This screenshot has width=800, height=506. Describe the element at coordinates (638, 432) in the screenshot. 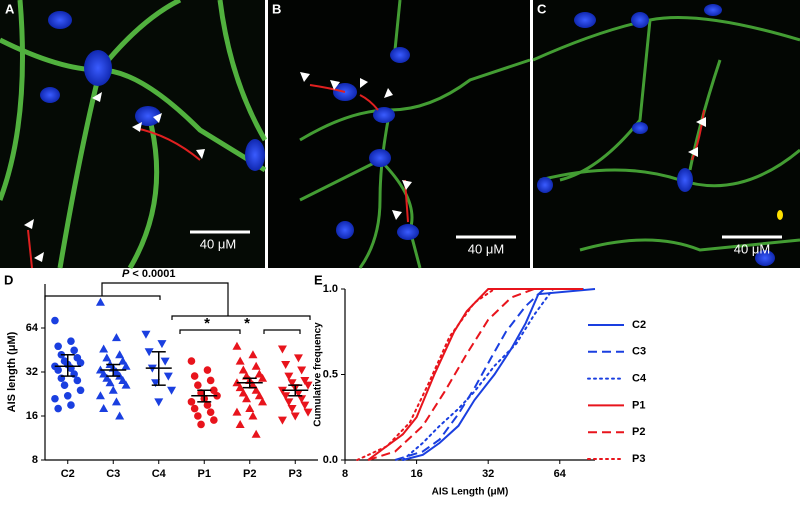

I see `legend-label: P2` at that location.